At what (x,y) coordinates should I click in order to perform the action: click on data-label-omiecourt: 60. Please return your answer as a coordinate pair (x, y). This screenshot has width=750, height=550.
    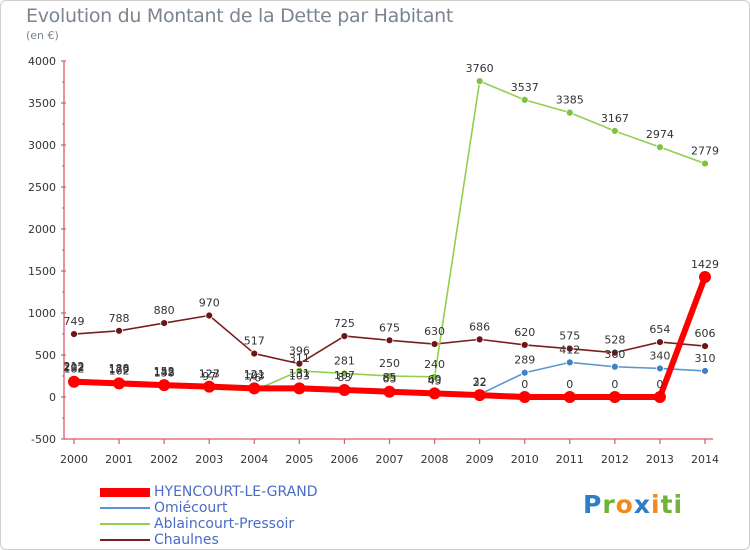
    Looking at the image, I should click on (435, 379).